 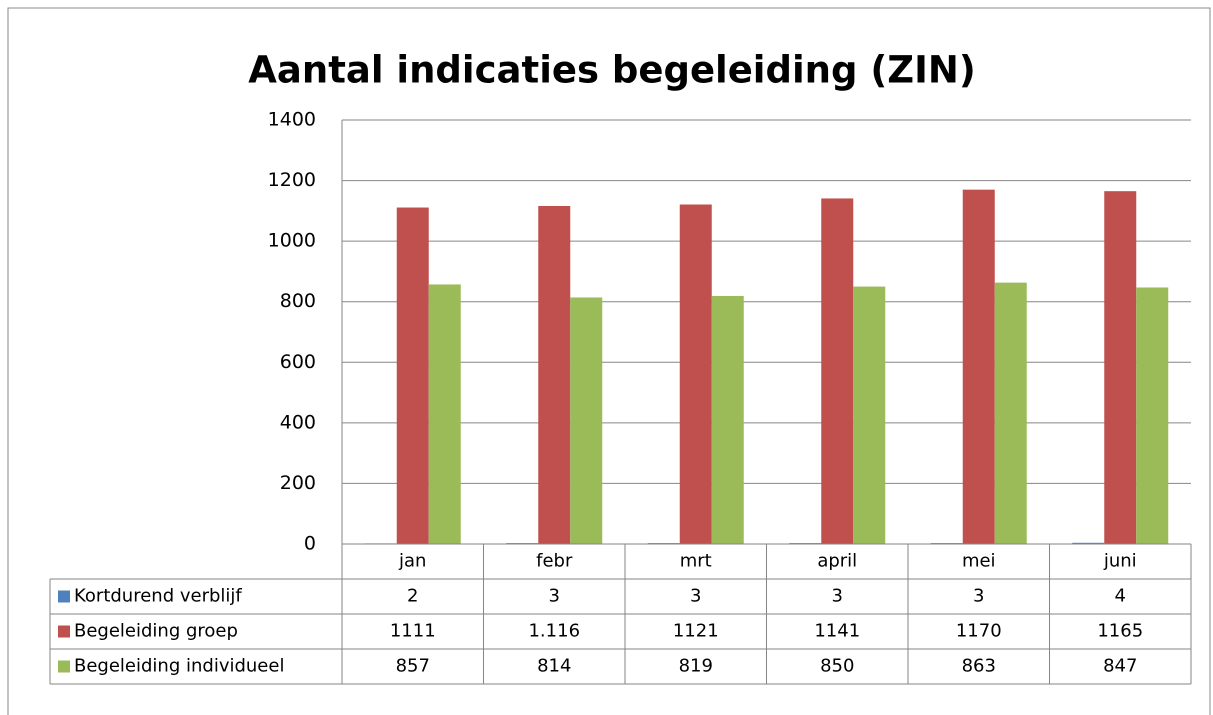 I want to click on table-cell: 1.116, so click(x=554, y=631).